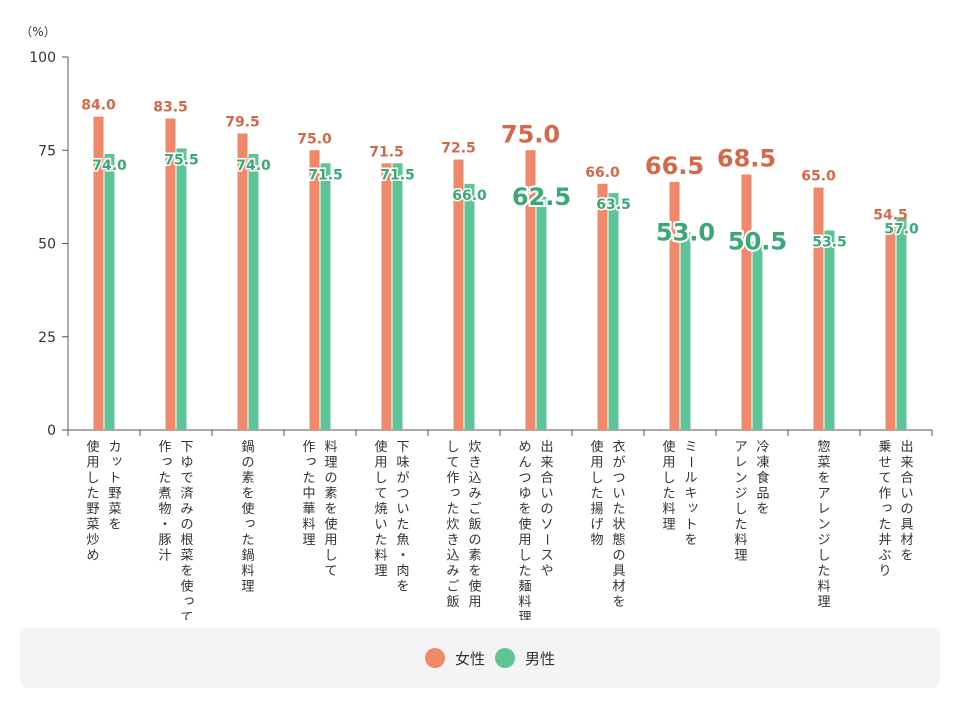 The height and width of the screenshot is (705, 960). Describe the element at coordinates (690, 447) in the screenshot. I see `category-label-char: ミ` at that location.